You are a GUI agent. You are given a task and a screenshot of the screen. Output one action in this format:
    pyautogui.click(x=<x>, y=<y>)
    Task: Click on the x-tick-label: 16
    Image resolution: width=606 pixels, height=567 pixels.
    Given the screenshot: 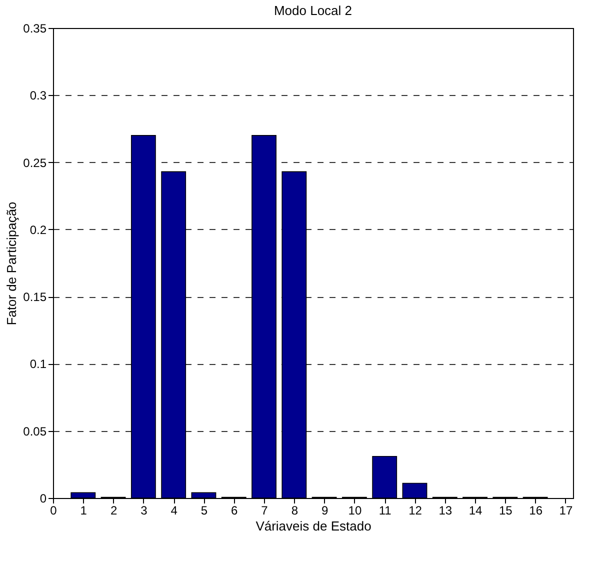 What is the action you would take?
    pyautogui.click(x=536, y=511)
    